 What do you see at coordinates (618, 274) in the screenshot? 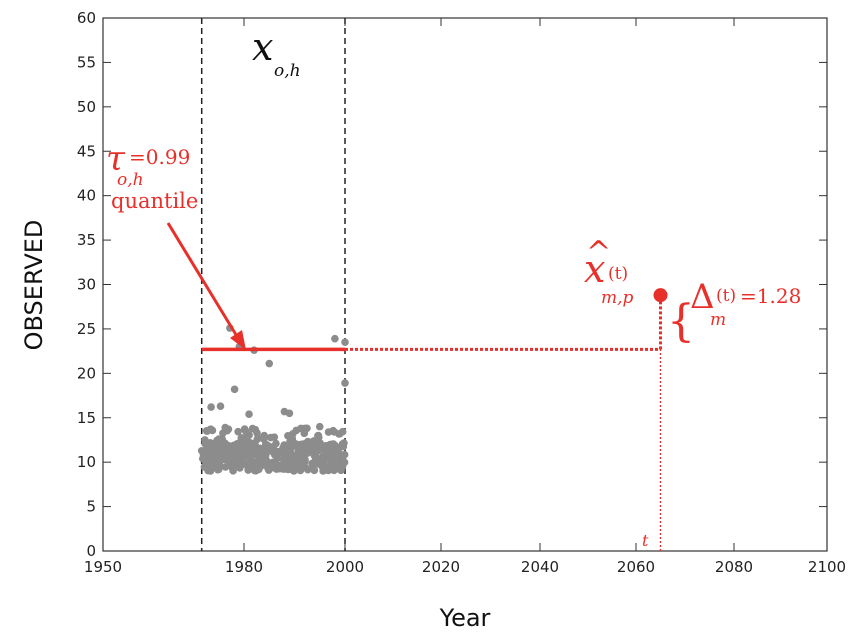
I see `xhat-t: (t)` at bounding box center [618, 274].